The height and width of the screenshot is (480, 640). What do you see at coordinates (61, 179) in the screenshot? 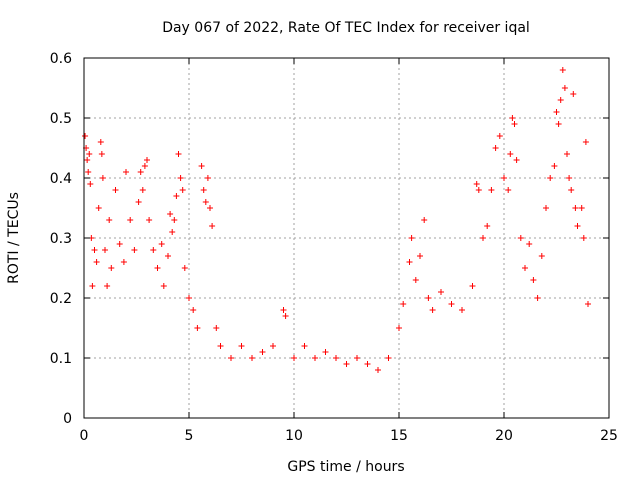
I see `y-tick-label: 0.4` at bounding box center [61, 179].